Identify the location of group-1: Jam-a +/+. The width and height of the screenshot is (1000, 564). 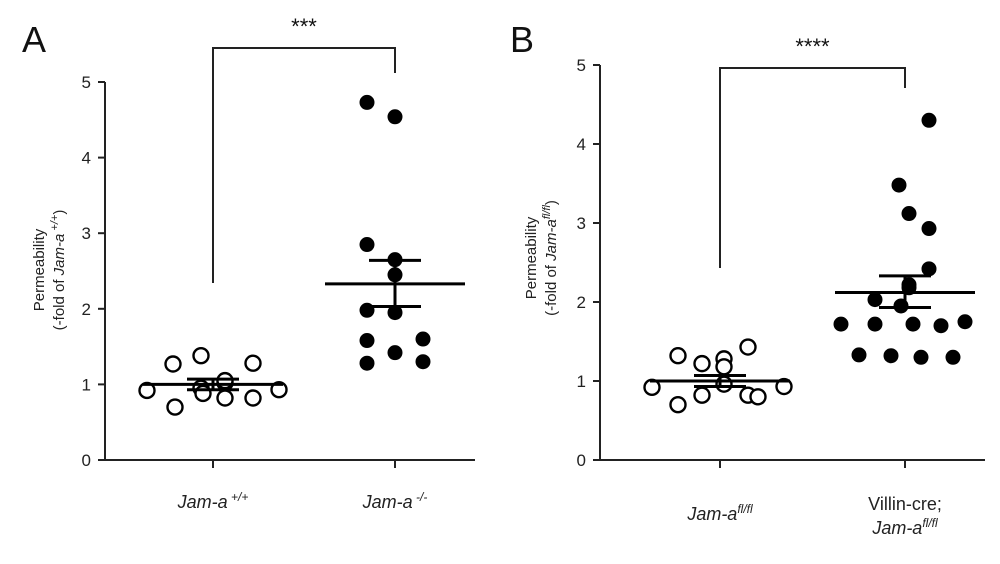
(213, 429).